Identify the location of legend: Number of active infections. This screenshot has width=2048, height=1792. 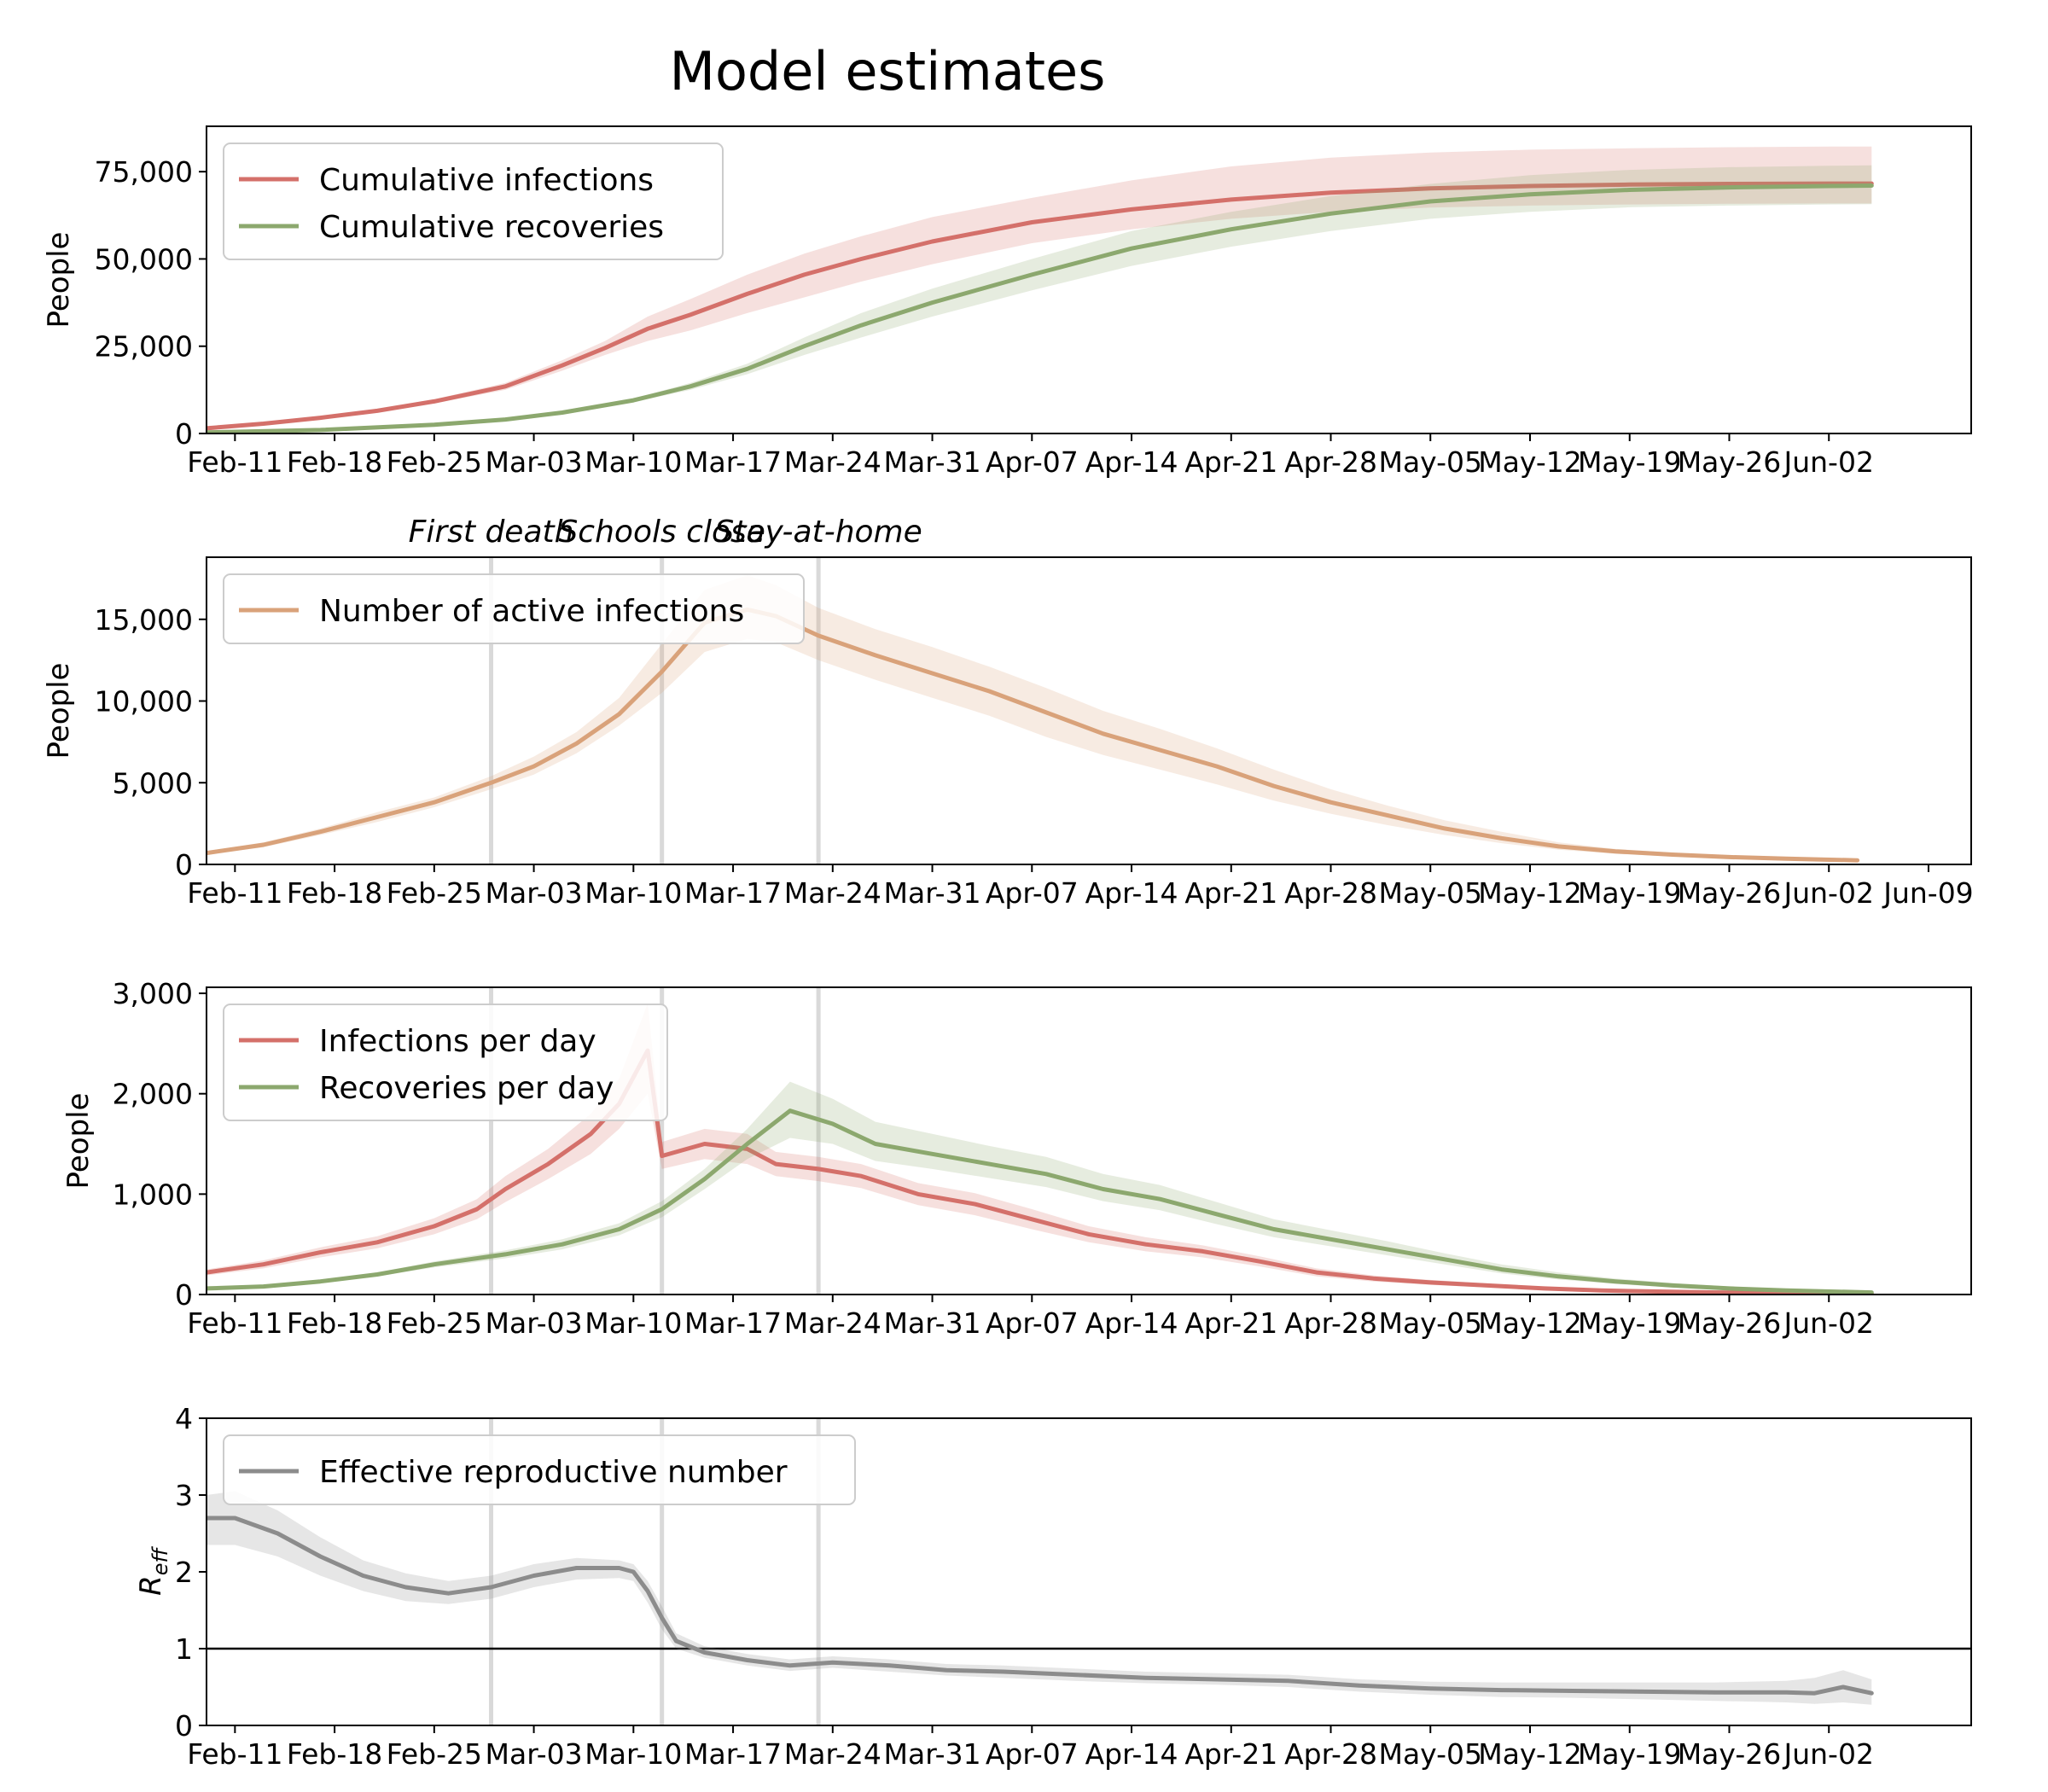
(514, 608).